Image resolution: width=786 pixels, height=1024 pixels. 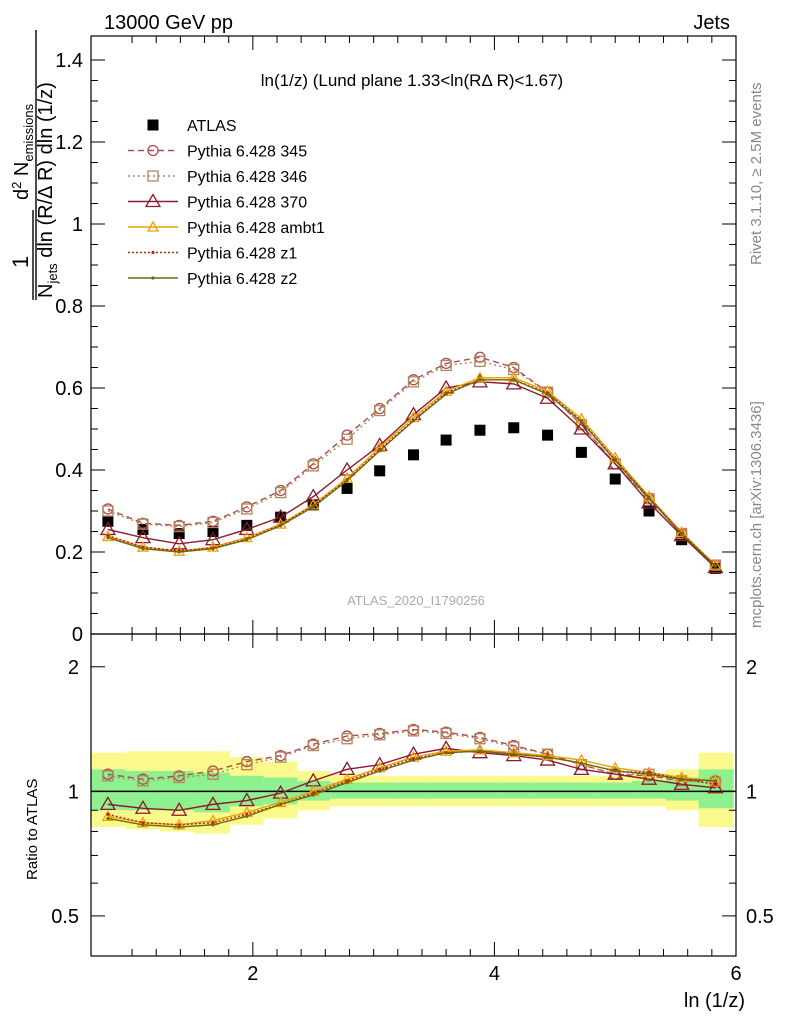 What do you see at coordinates (756, 514) in the screenshot?
I see `mcplots-label: mcplots.cern.ch [arXiv:1306.3436]` at bounding box center [756, 514].